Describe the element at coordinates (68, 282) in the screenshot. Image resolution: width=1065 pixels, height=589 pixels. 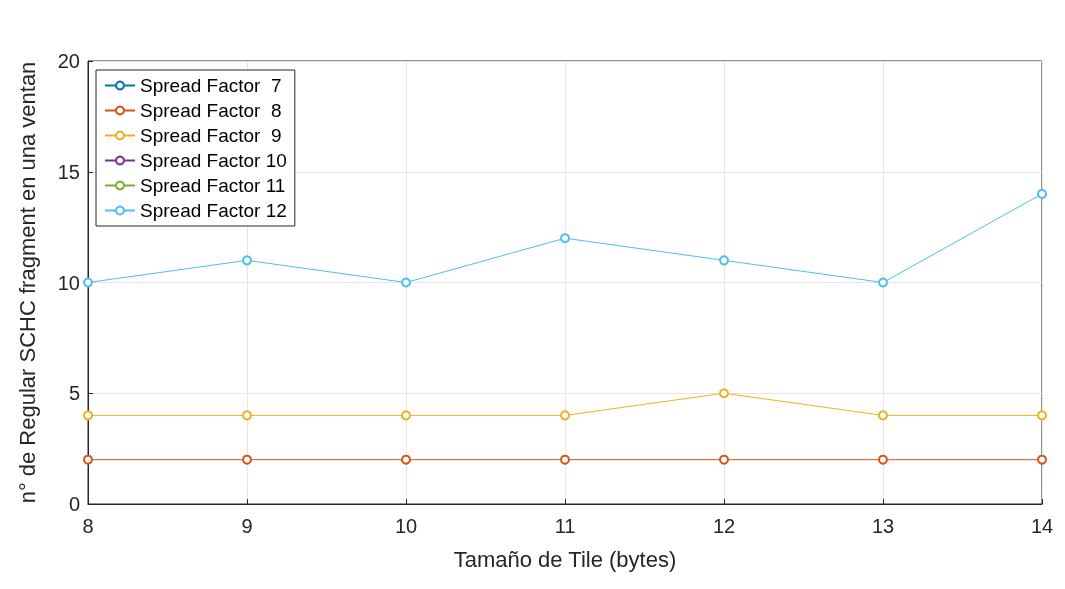
I see `y-tick-label: 10` at that location.